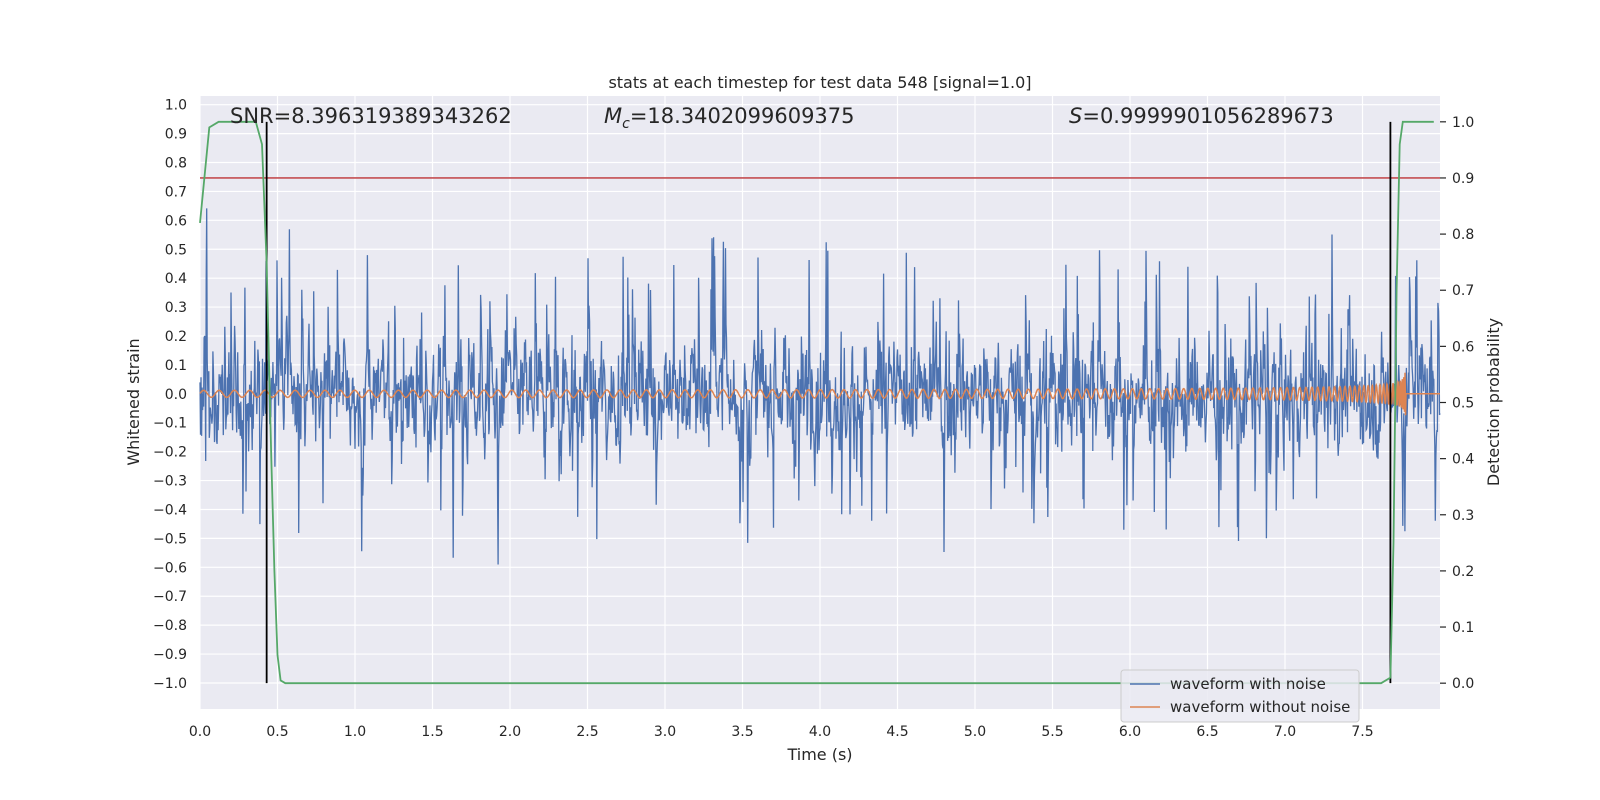 This screenshot has width=1600, height=800. Describe the element at coordinates (1493, 402) in the screenshot. I see `y2-axis-label: Detection probability` at that location.